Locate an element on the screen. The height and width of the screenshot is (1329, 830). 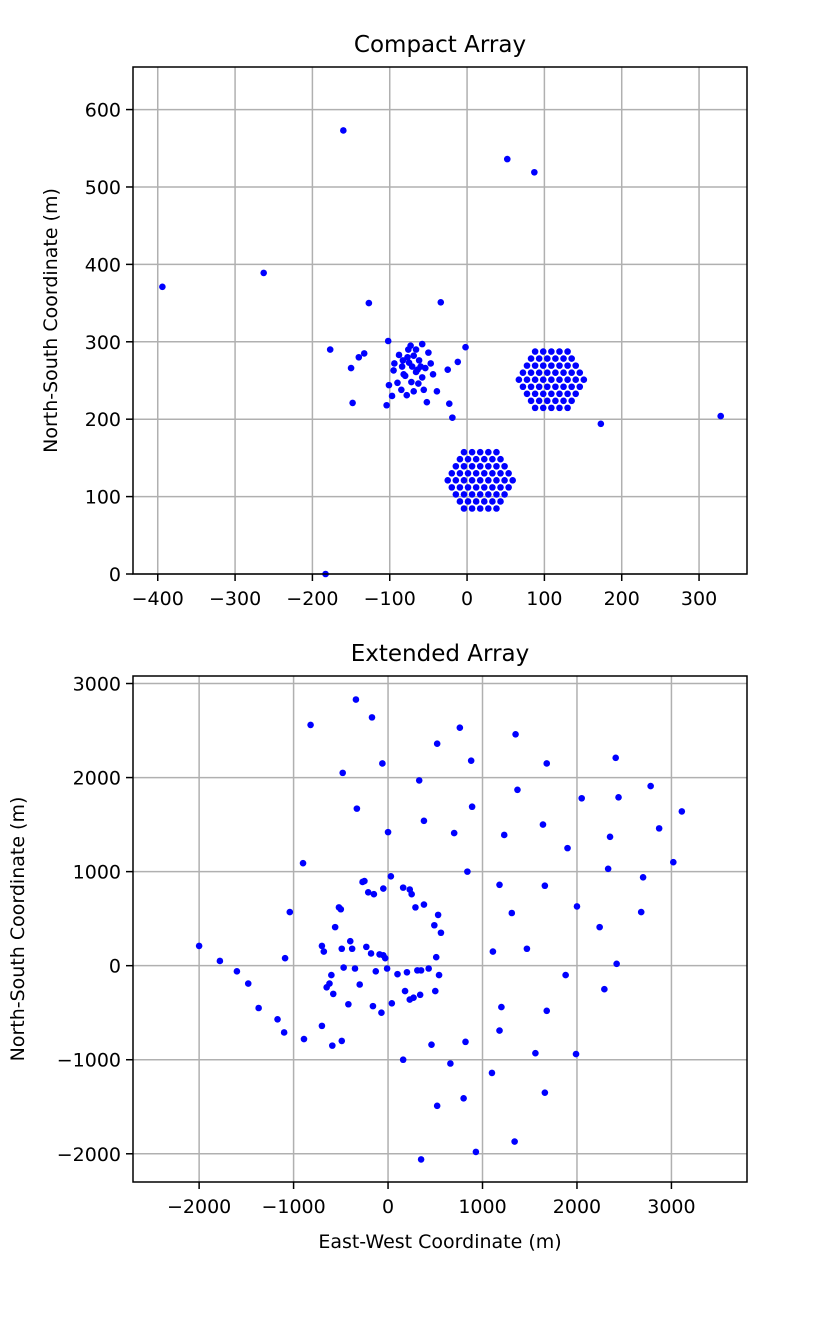
x-tick-label: 0 is located at coordinates (467, 599).